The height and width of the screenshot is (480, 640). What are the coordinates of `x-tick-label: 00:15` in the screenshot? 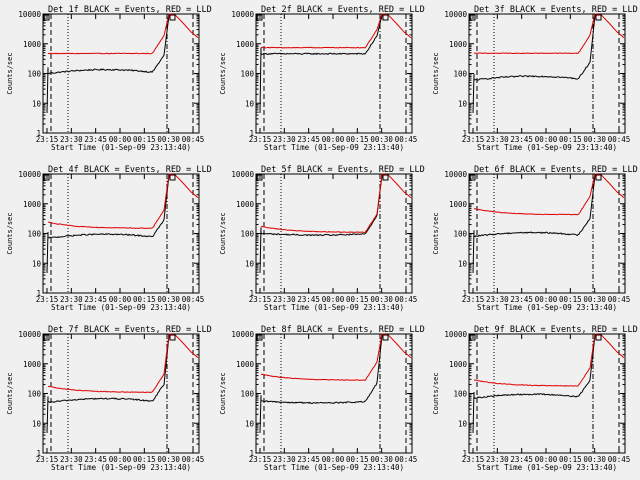 It's located at (144, 459).